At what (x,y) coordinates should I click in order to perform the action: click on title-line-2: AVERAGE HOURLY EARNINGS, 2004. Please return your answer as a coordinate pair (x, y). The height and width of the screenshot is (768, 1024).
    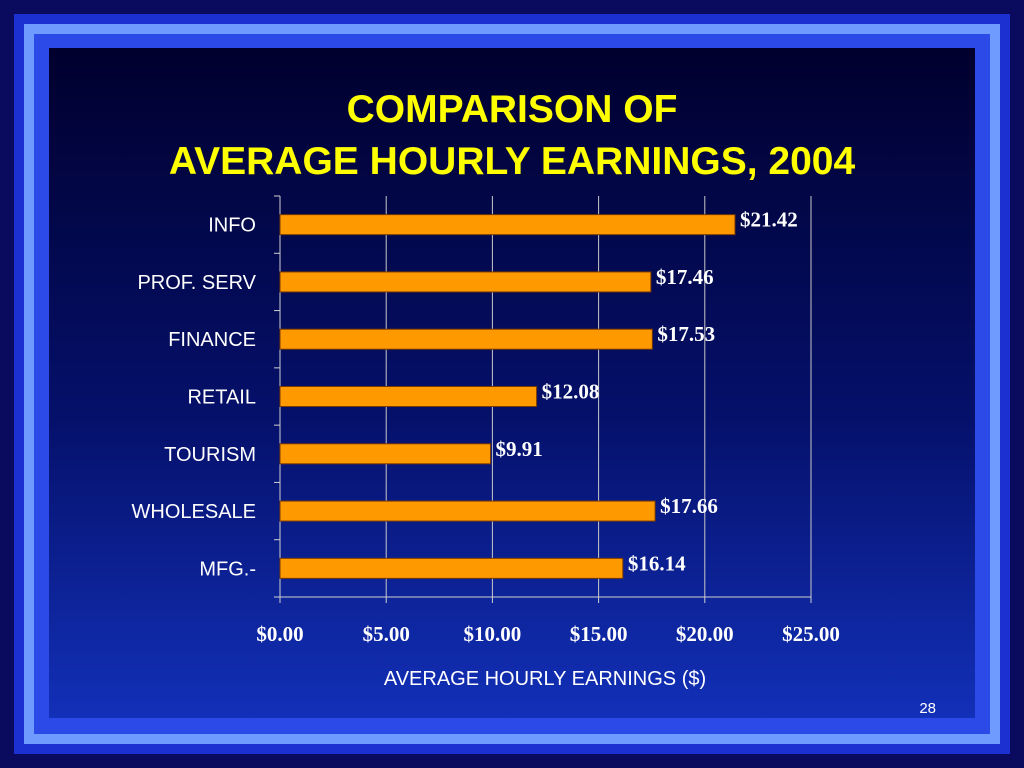
    Looking at the image, I should click on (512, 161).